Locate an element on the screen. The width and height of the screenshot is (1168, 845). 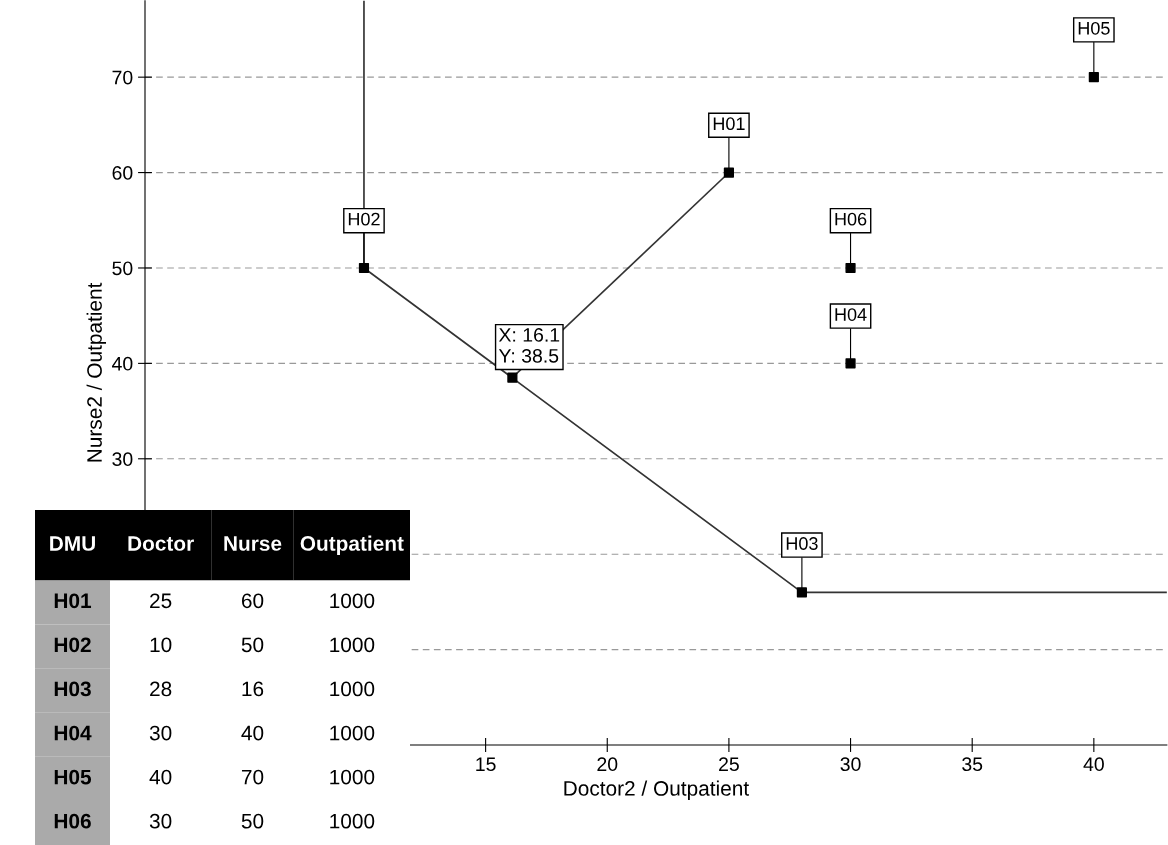
annotation: 25 is located at coordinates (161, 601).